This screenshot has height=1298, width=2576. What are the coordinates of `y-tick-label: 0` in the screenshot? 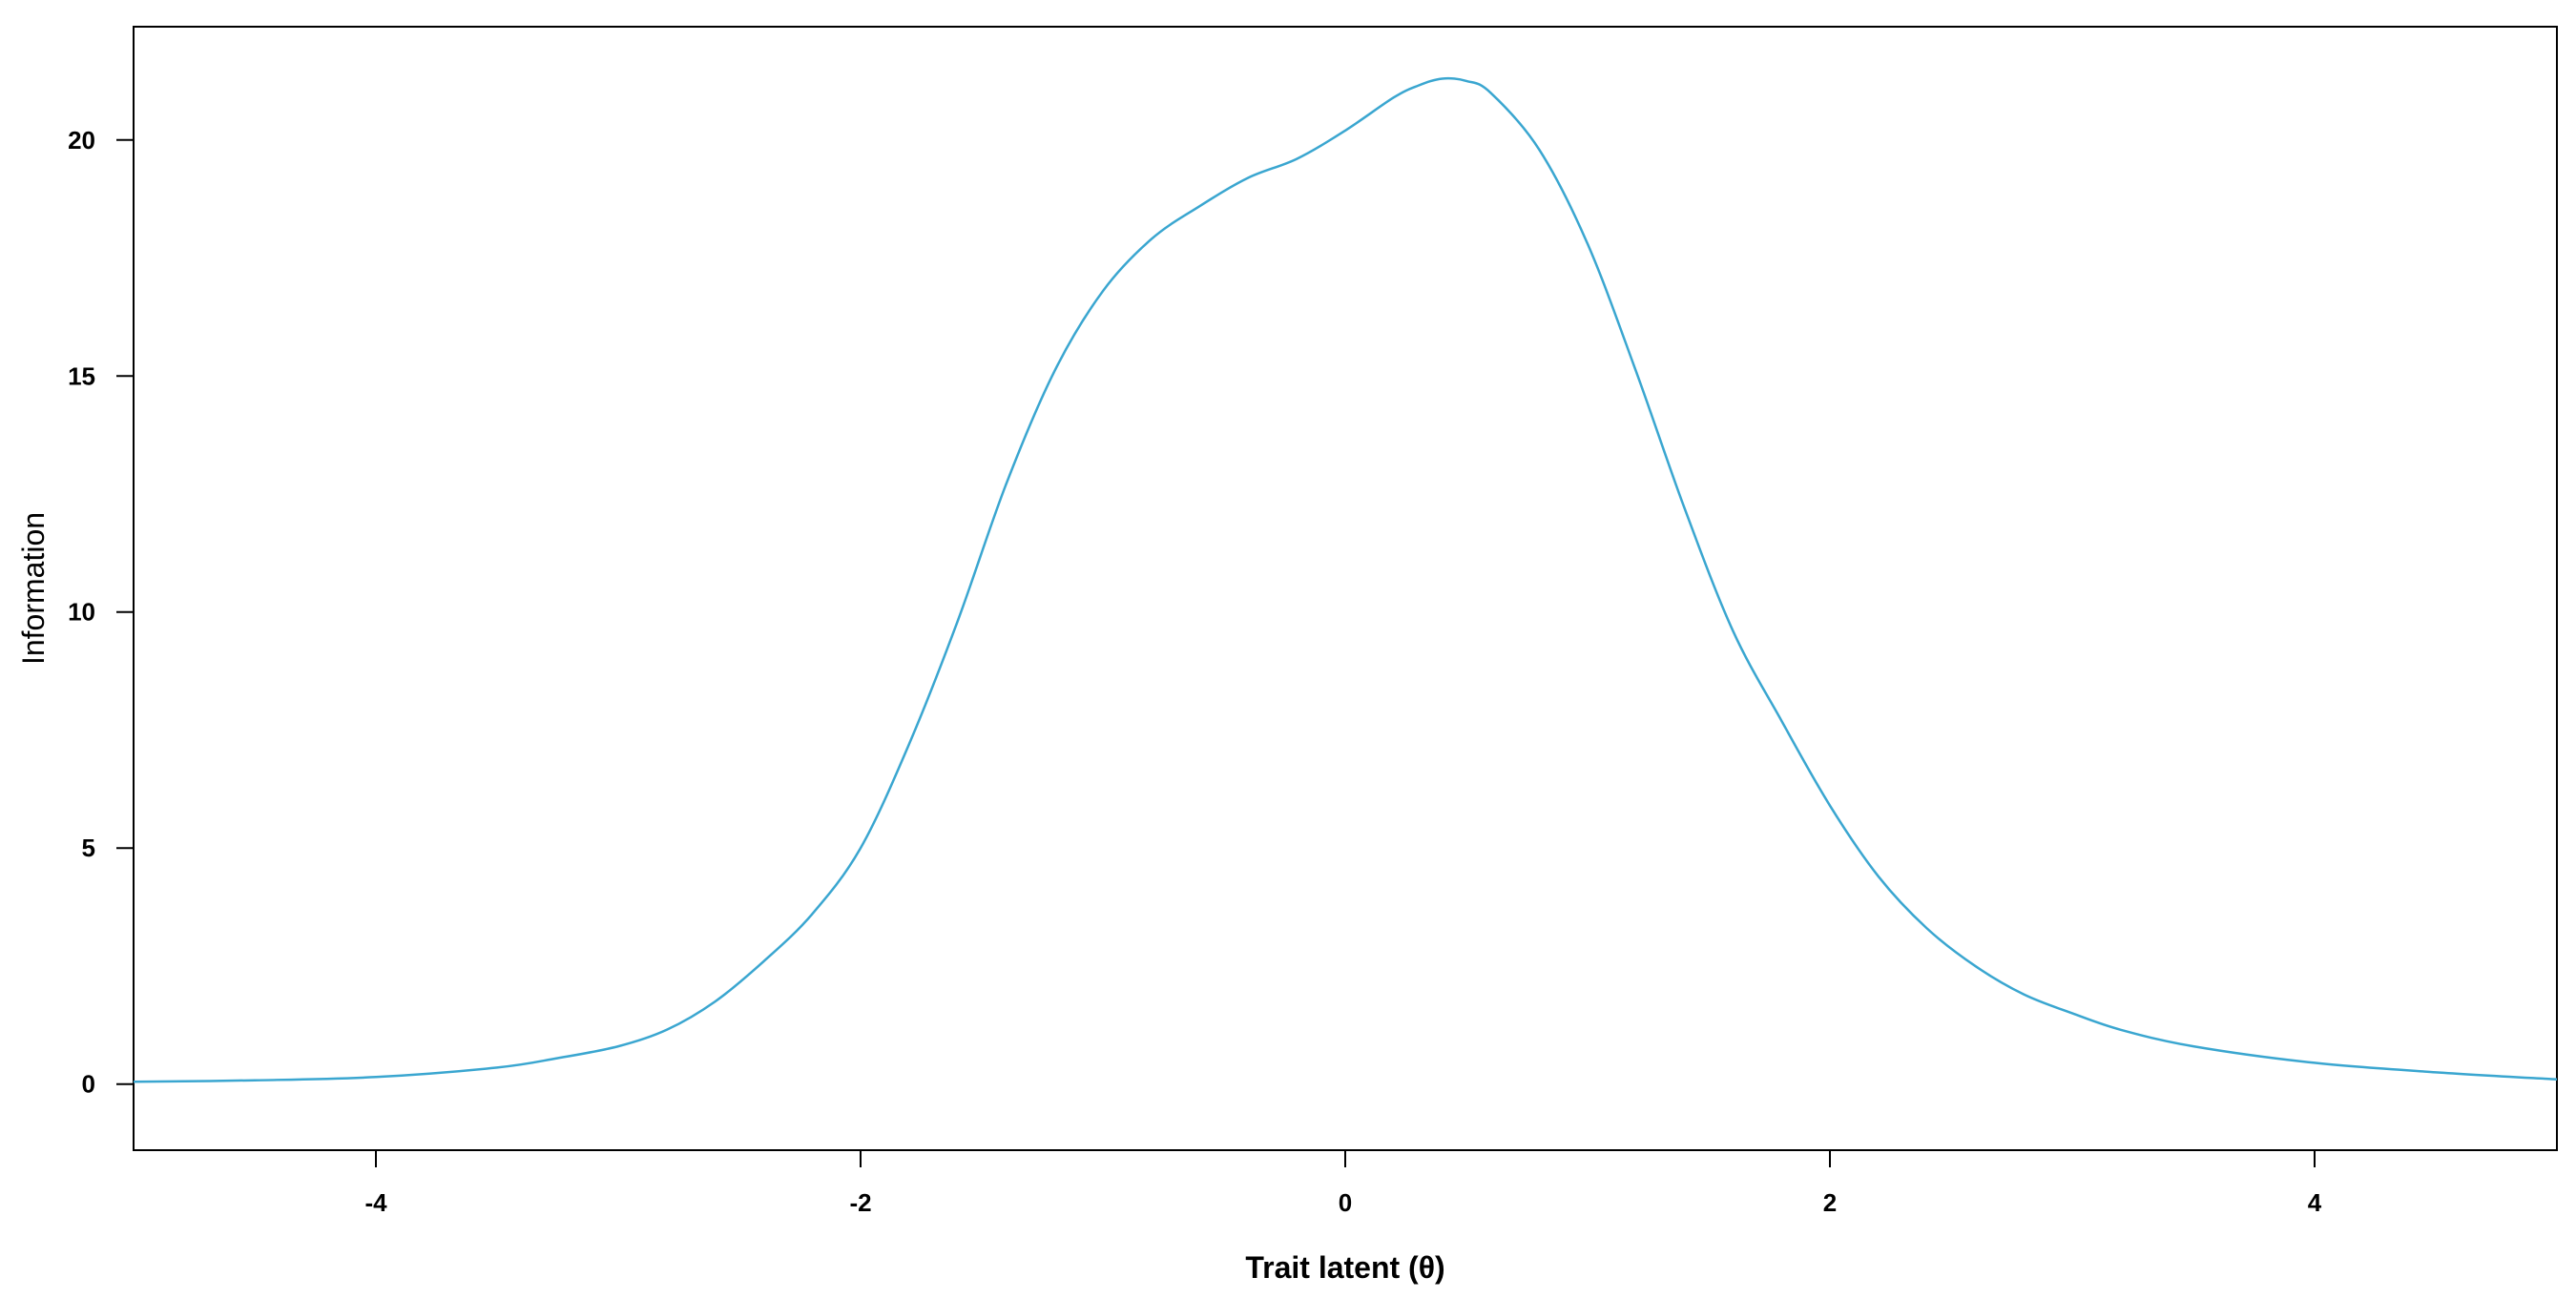 It's located at (88, 1085).